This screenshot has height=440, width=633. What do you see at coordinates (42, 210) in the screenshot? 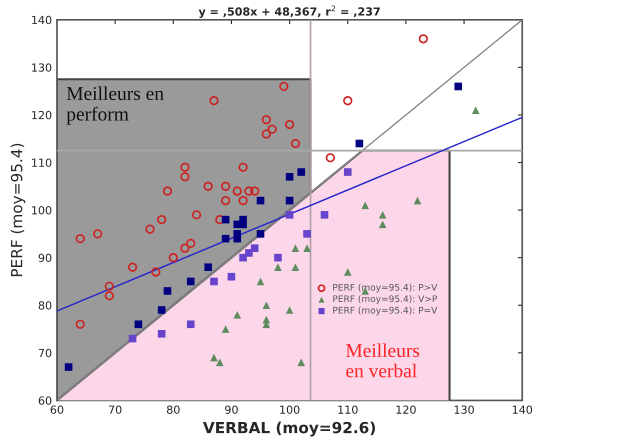
I see `y-tick-label: 100` at bounding box center [42, 210].